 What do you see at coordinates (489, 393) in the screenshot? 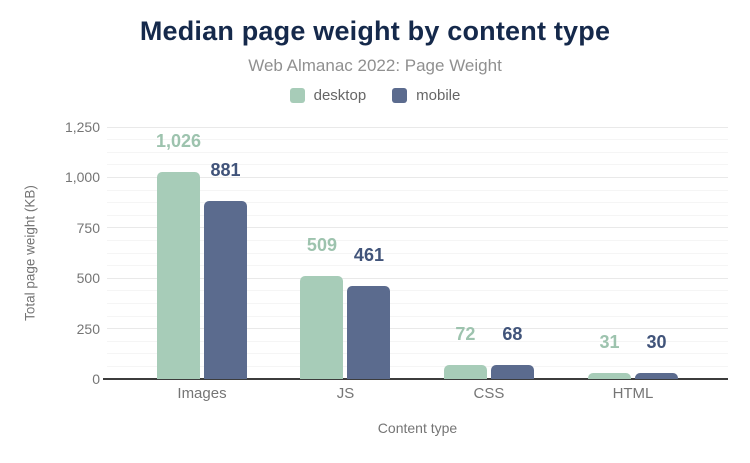
I see `x-category-label-css: CSS` at bounding box center [489, 393].